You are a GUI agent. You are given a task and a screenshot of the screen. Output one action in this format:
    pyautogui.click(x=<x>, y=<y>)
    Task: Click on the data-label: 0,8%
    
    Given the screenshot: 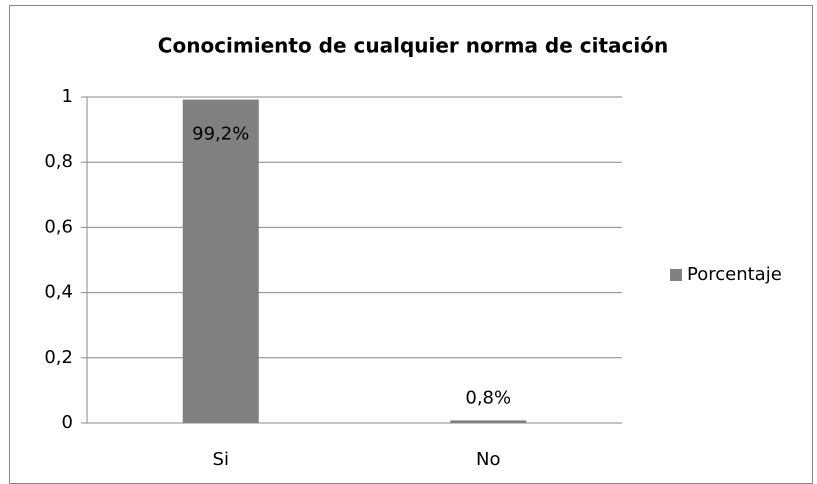 What is the action you would take?
    pyautogui.click(x=488, y=397)
    